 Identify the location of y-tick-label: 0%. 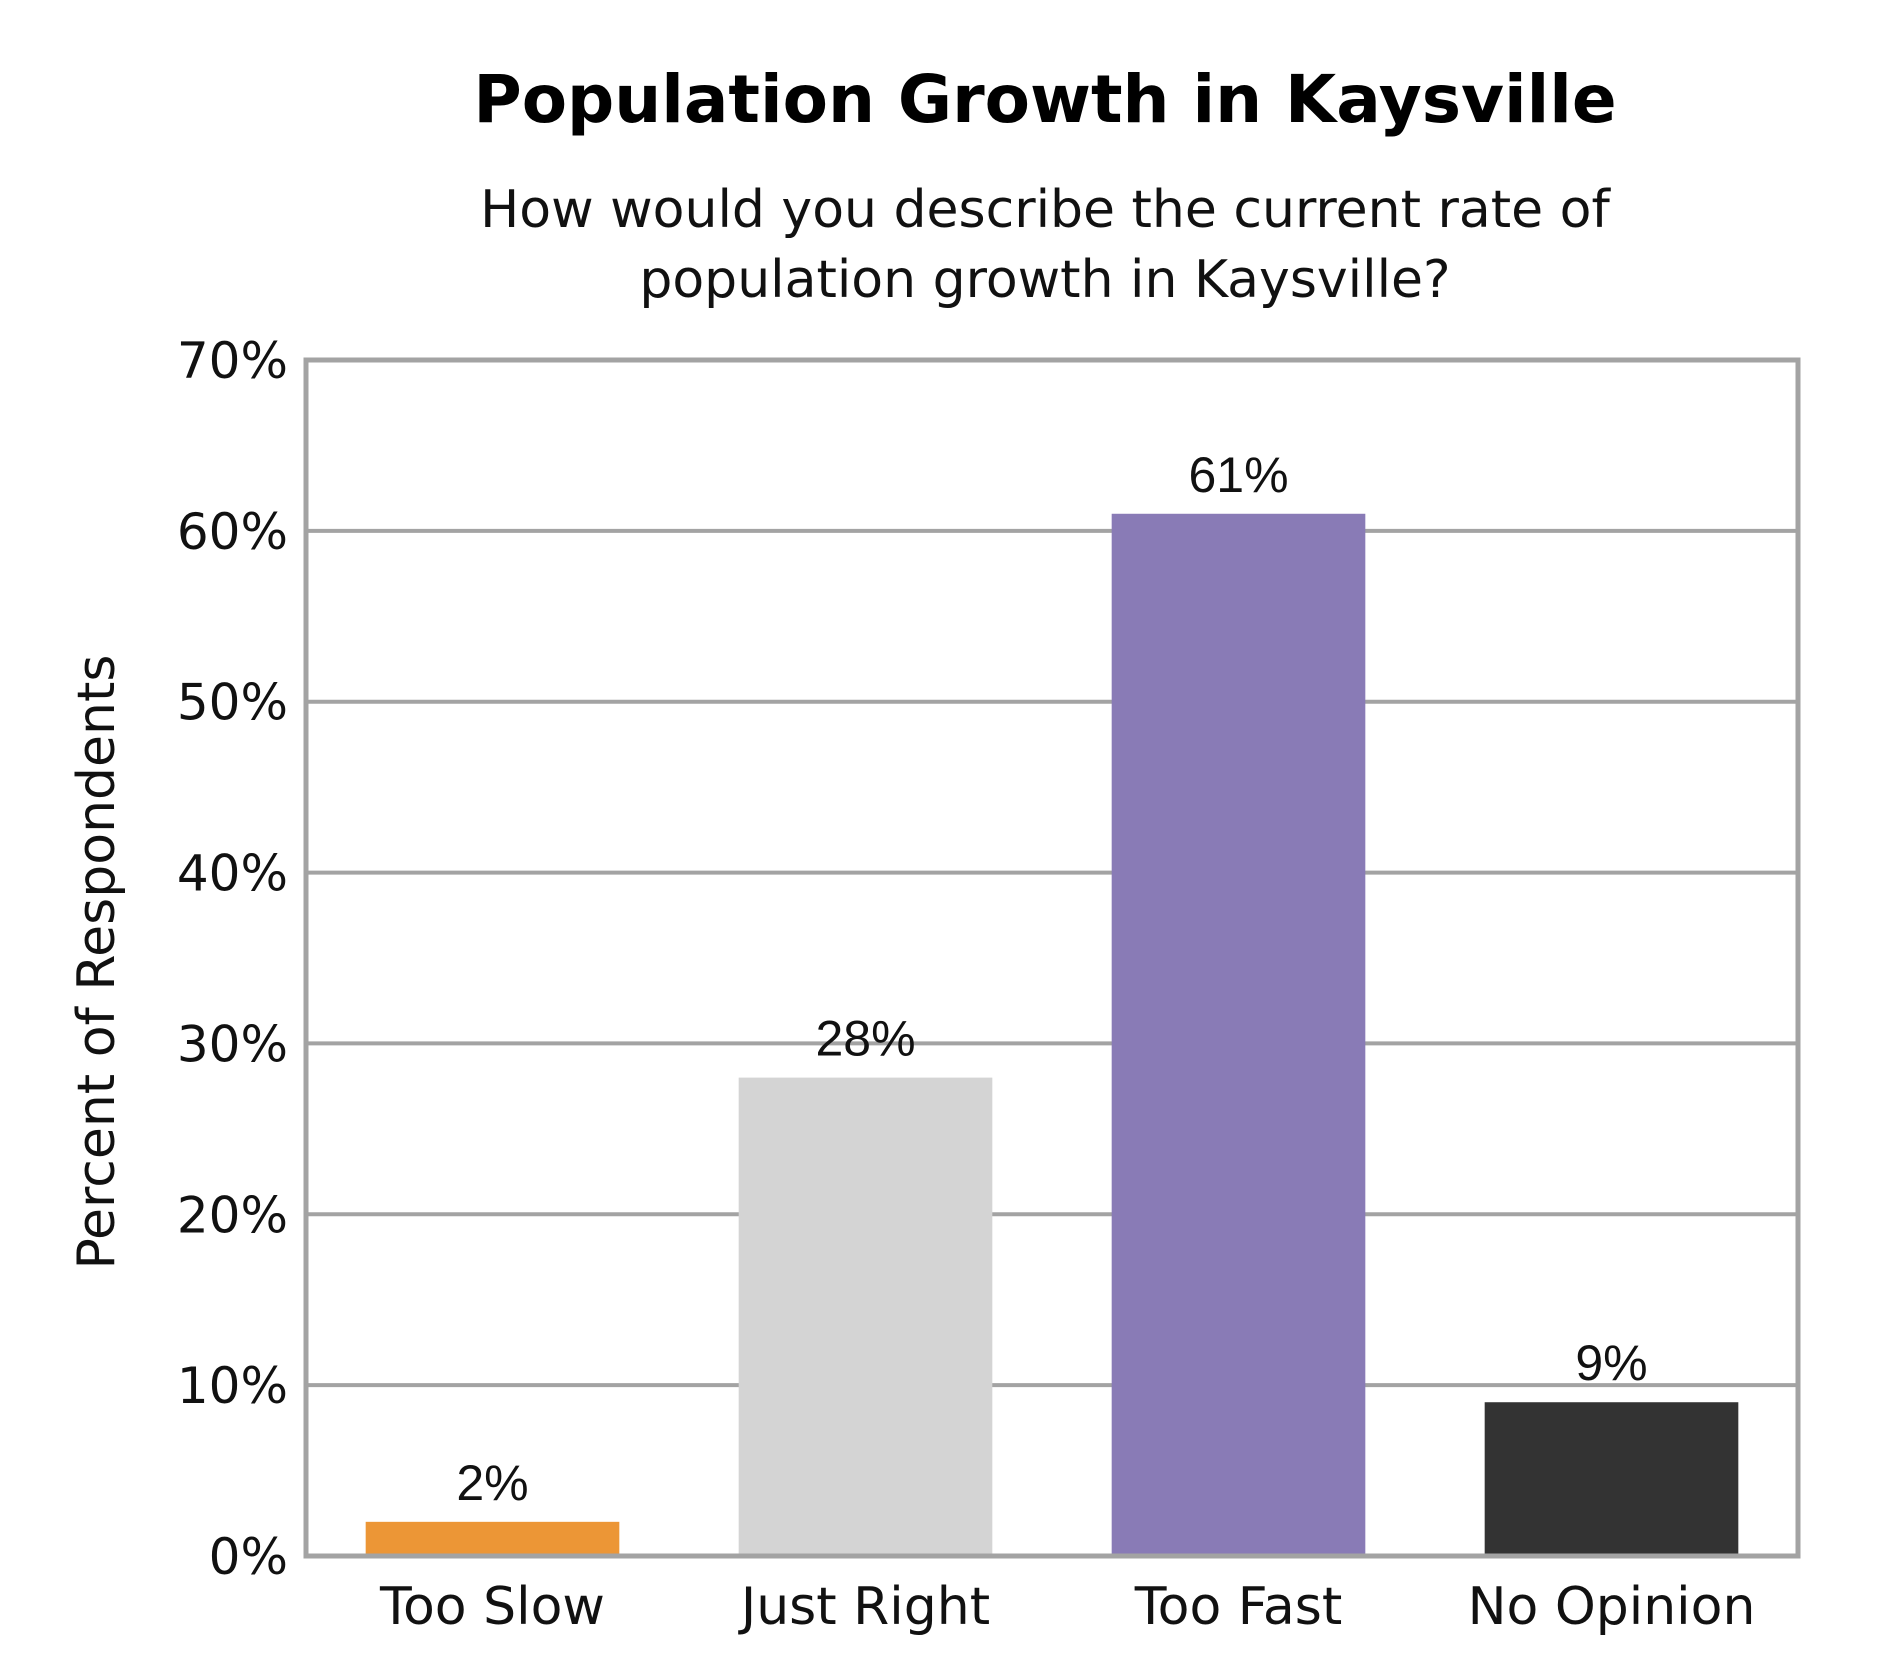
(248, 1557).